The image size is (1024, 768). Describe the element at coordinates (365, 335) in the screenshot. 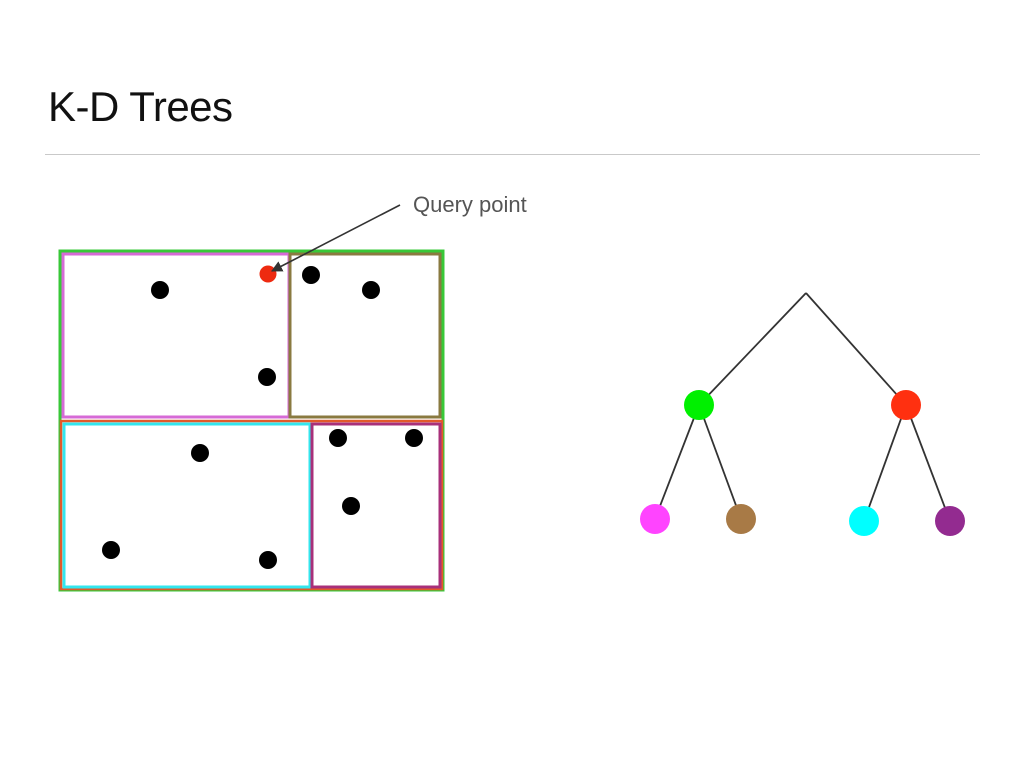

I see `top-right-leaf-region` at that location.